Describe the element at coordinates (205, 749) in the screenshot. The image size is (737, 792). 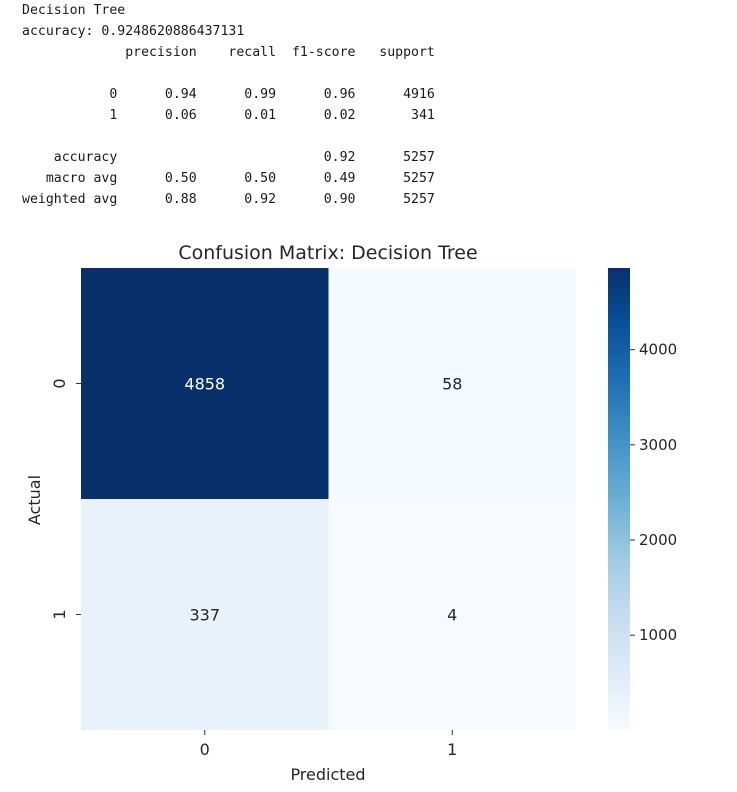
I see `x-tick-label: 0` at that location.